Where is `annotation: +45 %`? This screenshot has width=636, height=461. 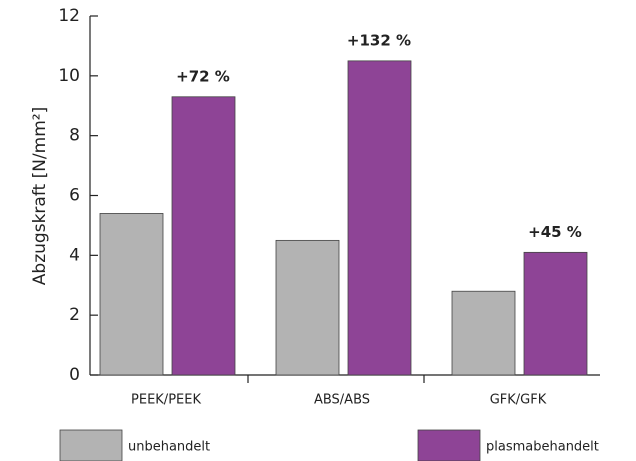
annotation: +45 % is located at coordinates (555, 232).